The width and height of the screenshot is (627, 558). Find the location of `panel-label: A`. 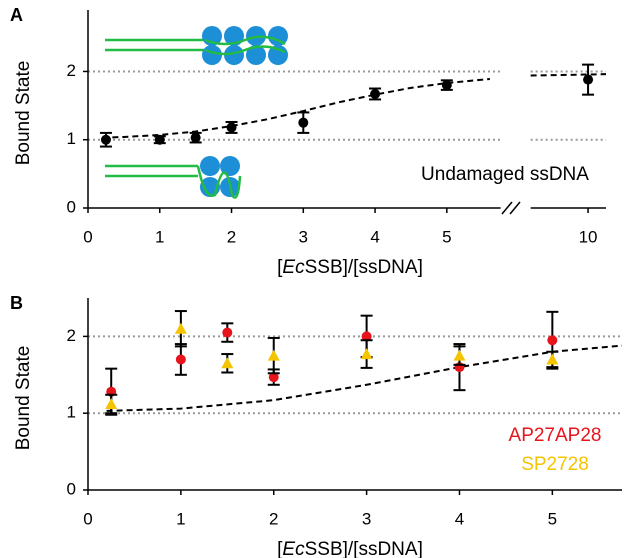

panel-label: A is located at coordinates (16, 15).